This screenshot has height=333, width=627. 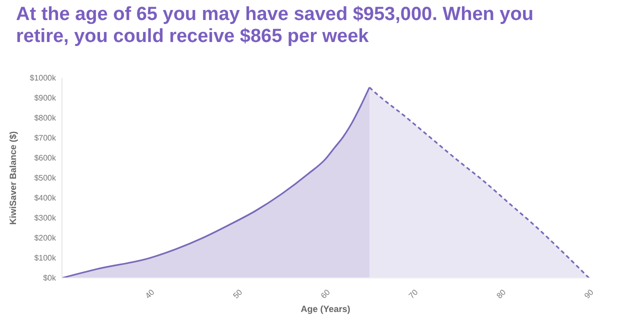 I want to click on y-tick-label: $200k, so click(x=45, y=238).